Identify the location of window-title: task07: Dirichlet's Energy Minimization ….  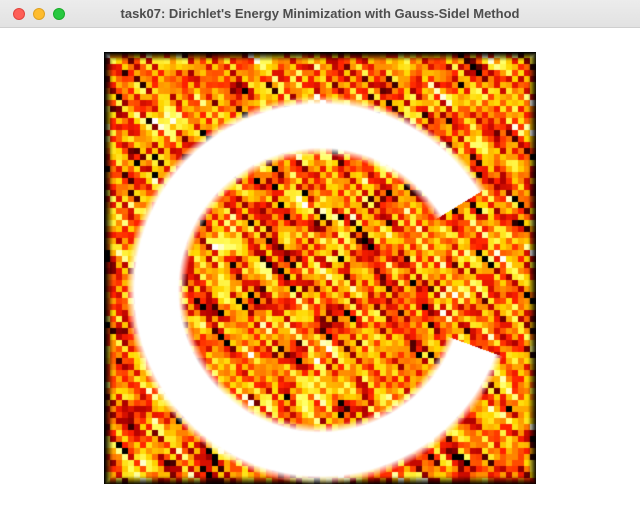
(320, 13).